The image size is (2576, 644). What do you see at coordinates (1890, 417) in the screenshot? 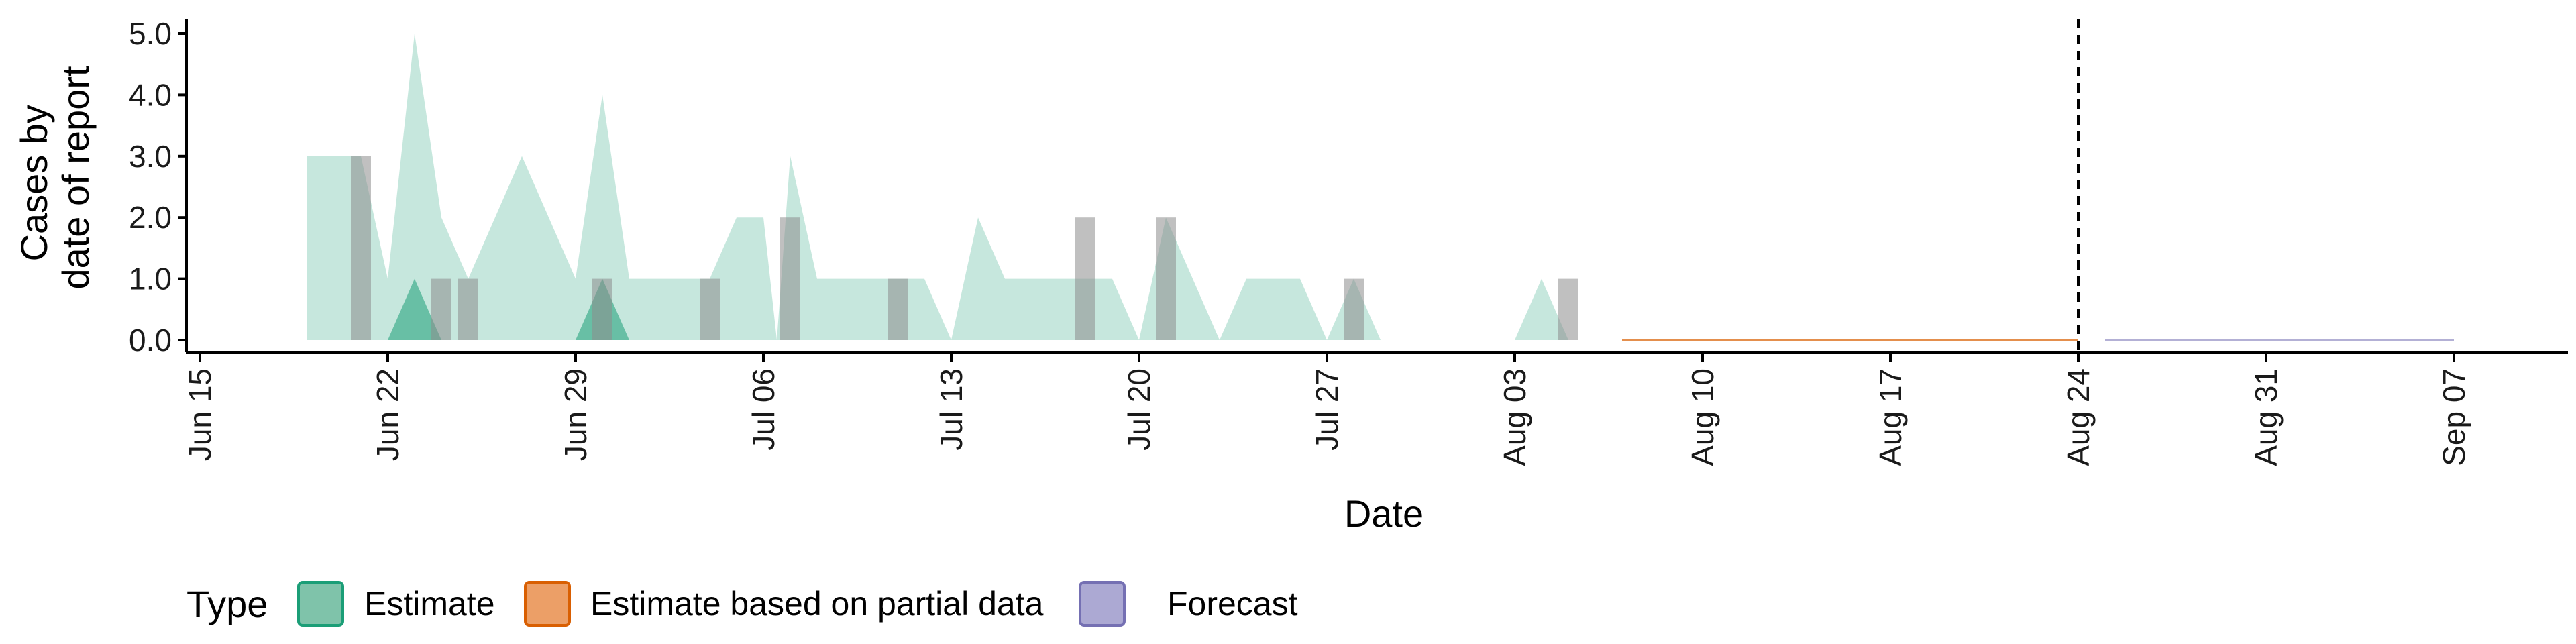
I see `x-tick-label: Aug 17` at bounding box center [1890, 417].